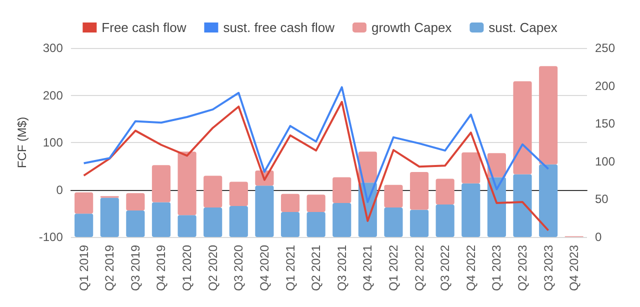 Image resolution: width=640 pixels, height=307 pixels. What do you see at coordinates (341, 268) in the screenshot?
I see `x-tick-label: Q3 2021` at bounding box center [341, 268].